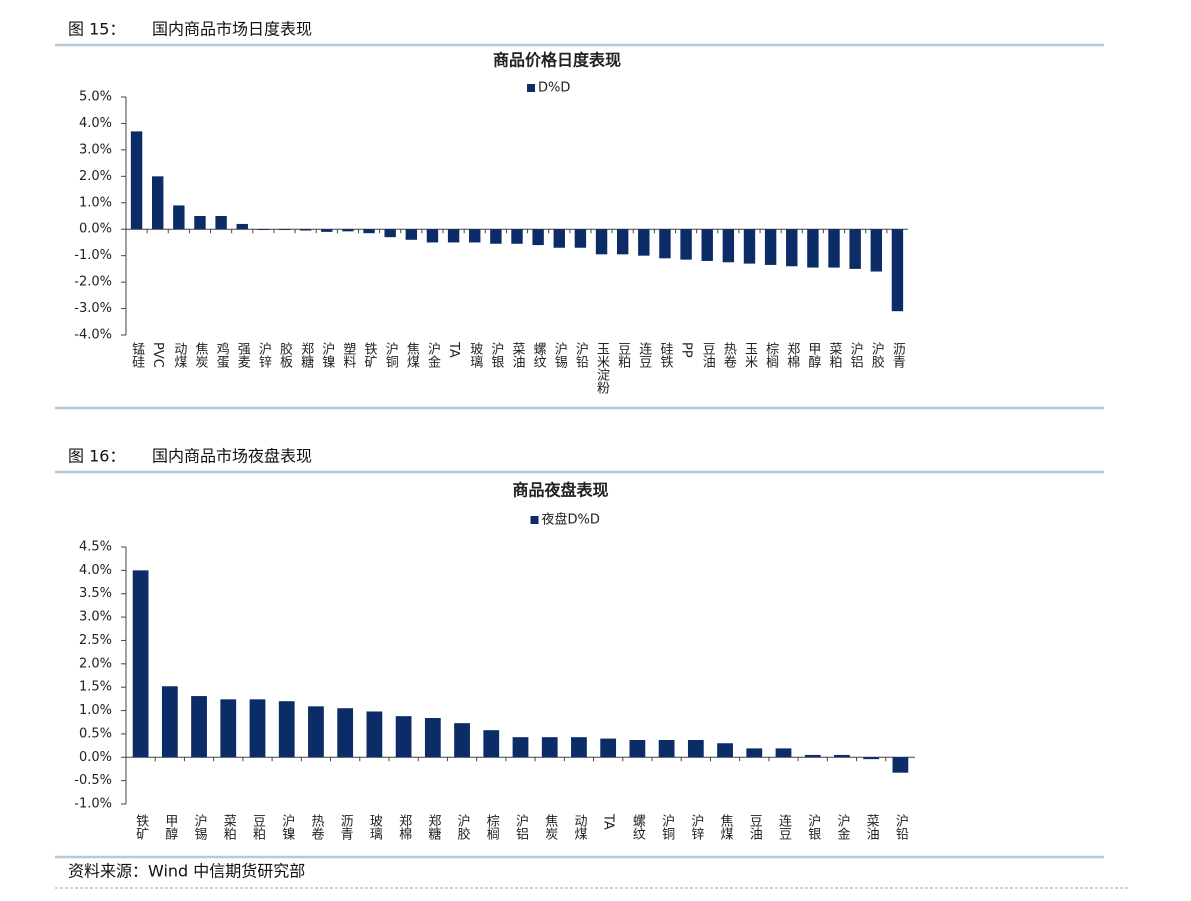 This screenshot has width=1191, height=901. Describe the element at coordinates (93, 308) in the screenshot. I see `y-tick-label: -3.0%` at that location.